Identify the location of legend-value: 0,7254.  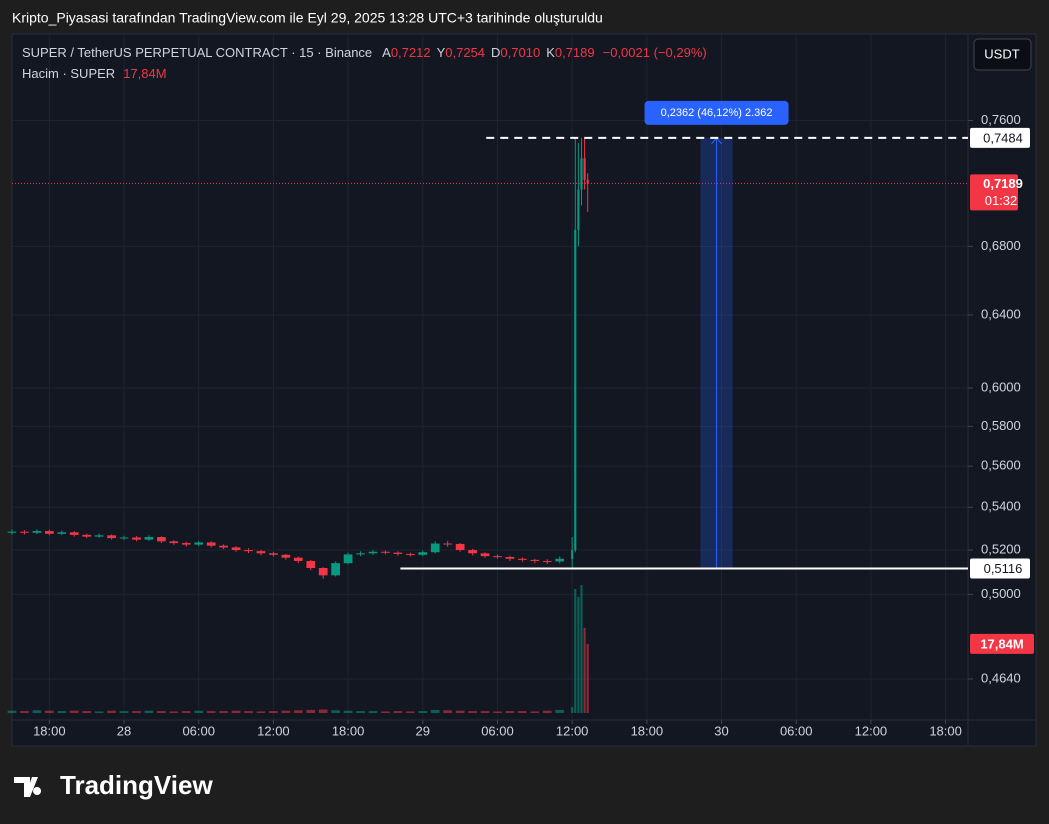
(465, 52).